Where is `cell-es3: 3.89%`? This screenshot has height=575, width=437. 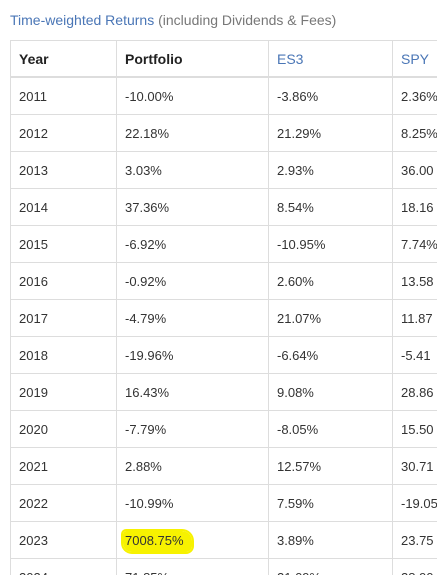 cell-es3: 3.89% is located at coordinates (330, 540).